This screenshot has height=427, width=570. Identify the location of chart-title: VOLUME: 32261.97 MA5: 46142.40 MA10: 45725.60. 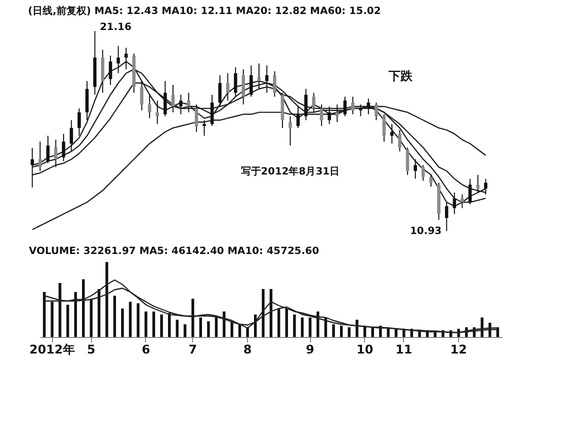
(174, 251).